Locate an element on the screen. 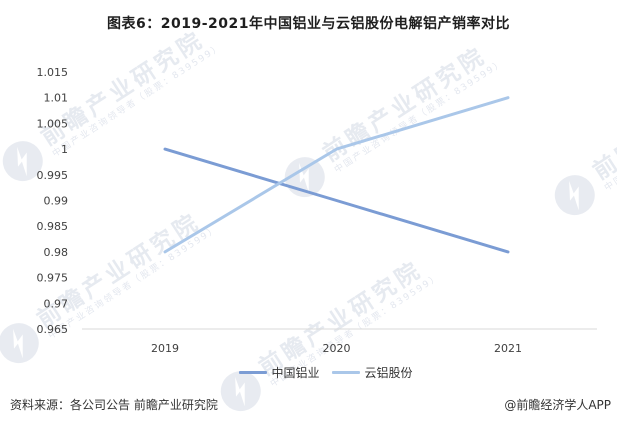 Image resolution: width=617 pixels, height=428 pixels. chart-title: 图表6：2019-2021年中国铝业与云铝股份电解铝产销率对比 is located at coordinates (308, 24).